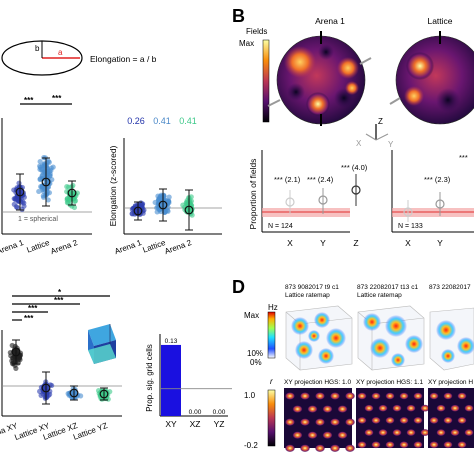 The image size is (474, 474). I want to click on bar-xtick: YZ, so click(219, 424).